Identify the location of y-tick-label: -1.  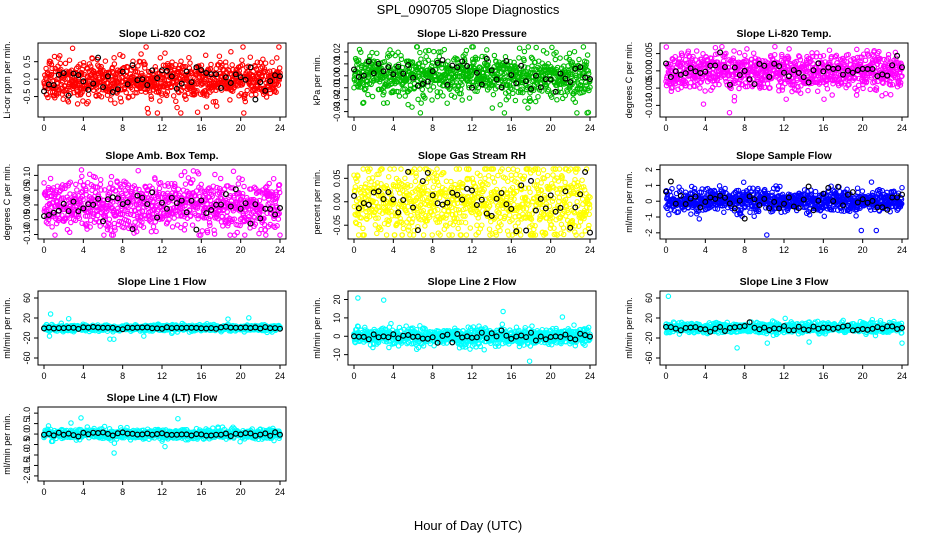
(649, 217).